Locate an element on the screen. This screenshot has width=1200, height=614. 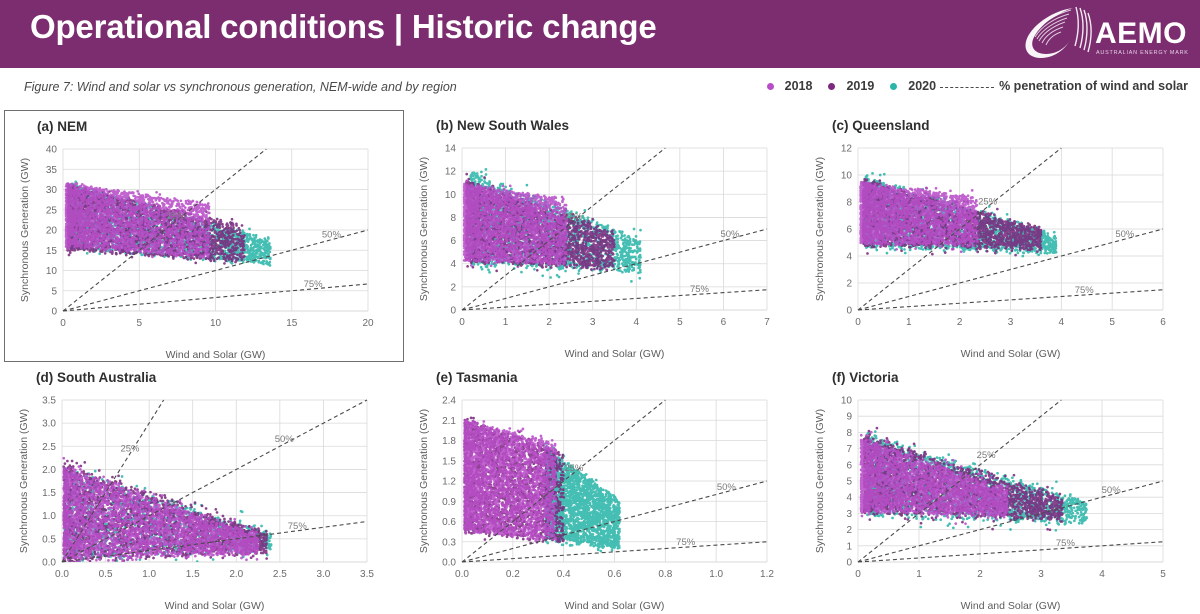
x-axis-label-sa: Wind and Solar (GW) is located at coordinates (214, 606).